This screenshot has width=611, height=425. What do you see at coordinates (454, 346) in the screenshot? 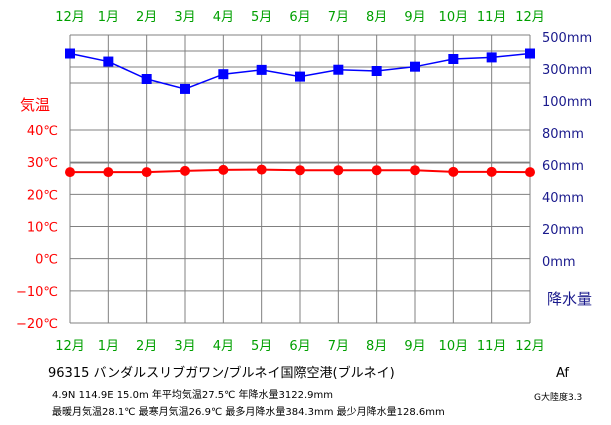
I see `month-label-bottom: 10月` at bounding box center [454, 346].